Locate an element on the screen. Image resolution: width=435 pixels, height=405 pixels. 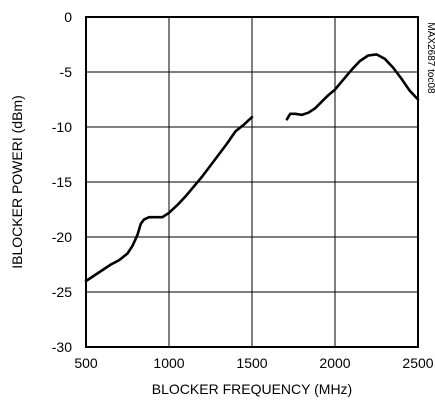
x-tick-label: 2500 is located at coordinates (417, 363).